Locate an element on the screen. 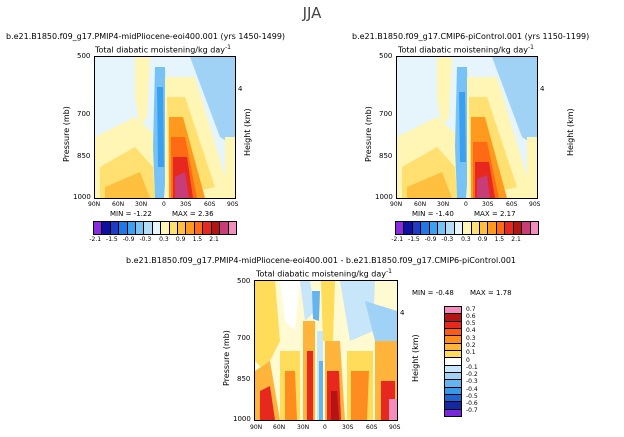 Image resolution: width=624 pixels, height=437 pixels. panel3-colorbar-label: 0.4 is located at coordinates (471, 331).